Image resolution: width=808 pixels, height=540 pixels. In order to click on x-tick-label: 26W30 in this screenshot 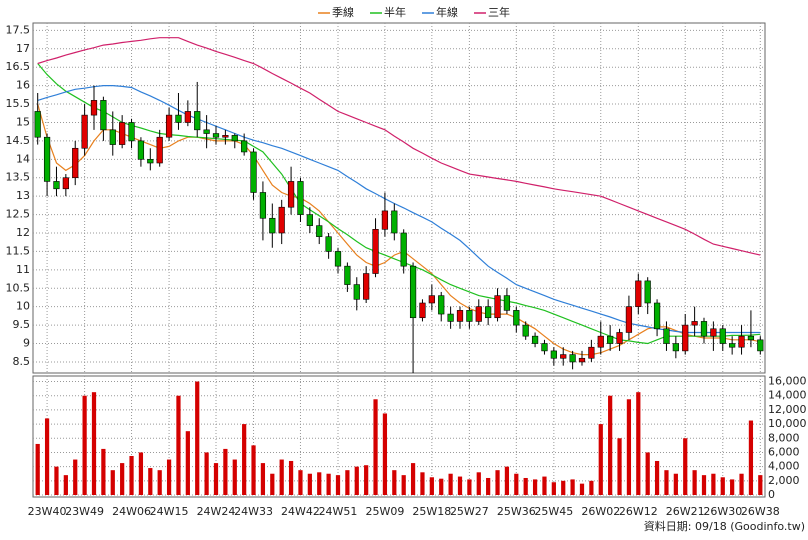, I will do `click(722, 511)`.